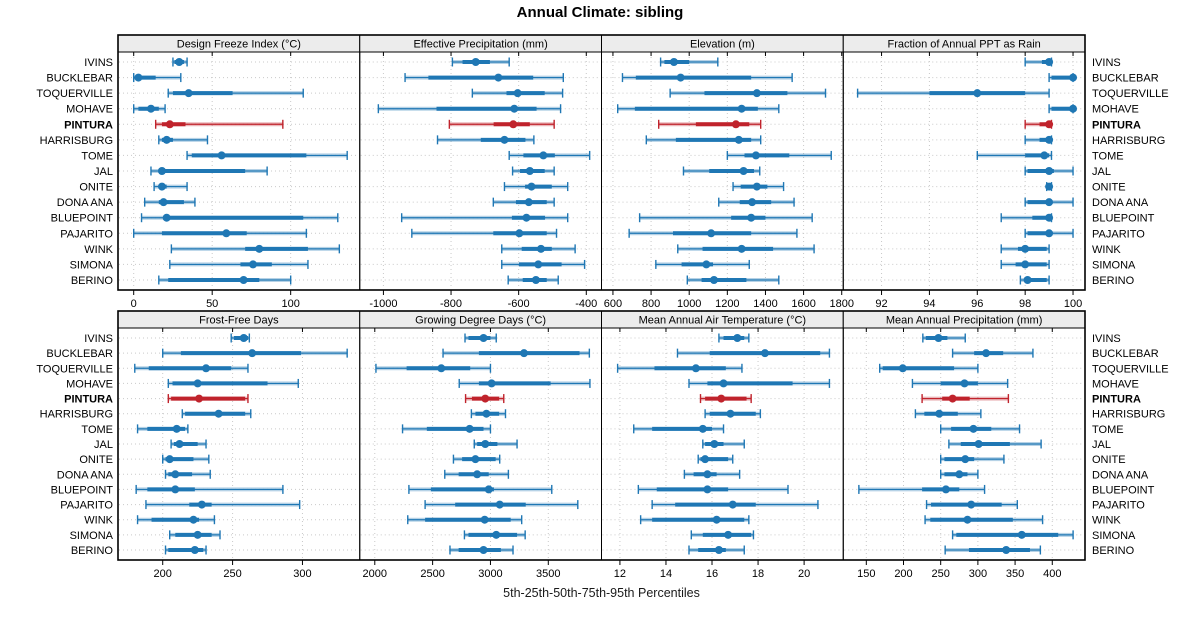 The image size is (1200, 625). I want to click on station-label-right: TOQUERVILLE, so click(1130, 369).